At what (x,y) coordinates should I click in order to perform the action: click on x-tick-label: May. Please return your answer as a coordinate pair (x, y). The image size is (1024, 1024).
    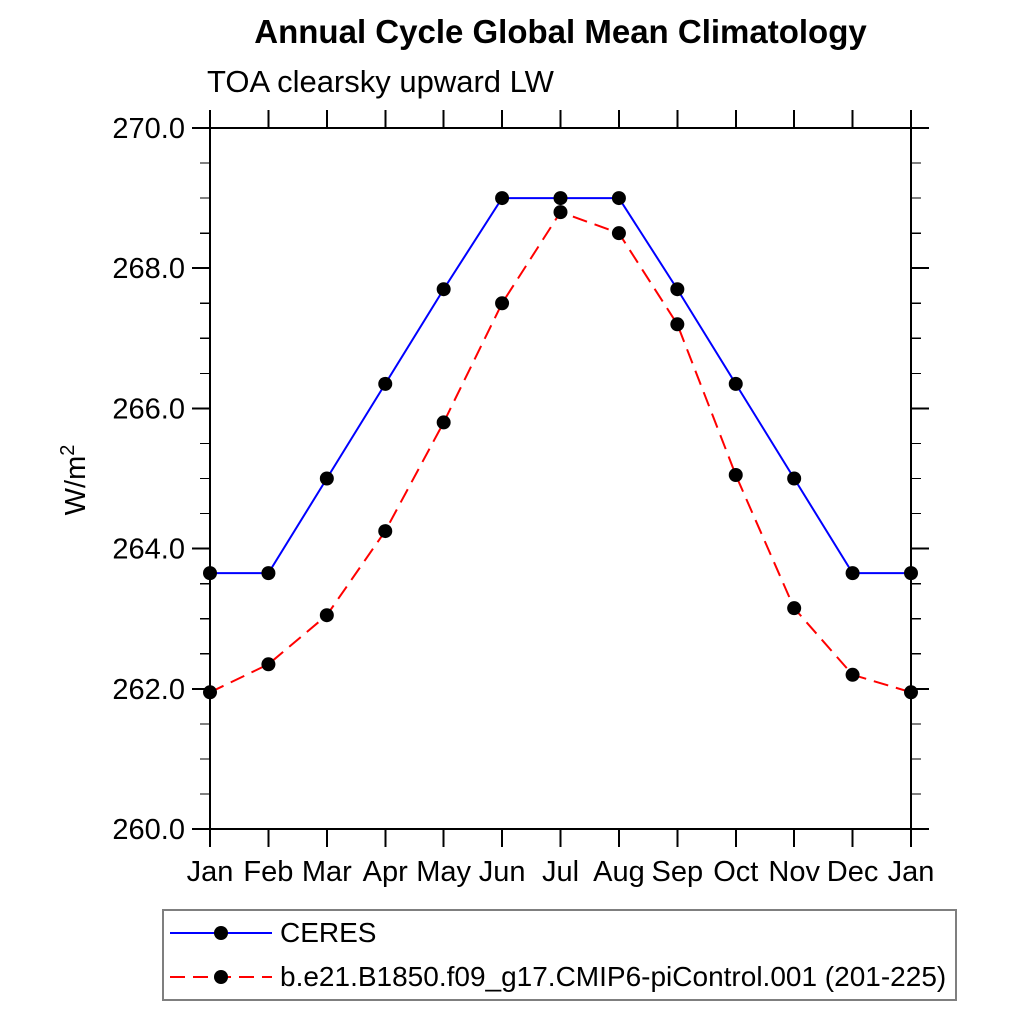
    Looking at the image, I should click on (443, 872).